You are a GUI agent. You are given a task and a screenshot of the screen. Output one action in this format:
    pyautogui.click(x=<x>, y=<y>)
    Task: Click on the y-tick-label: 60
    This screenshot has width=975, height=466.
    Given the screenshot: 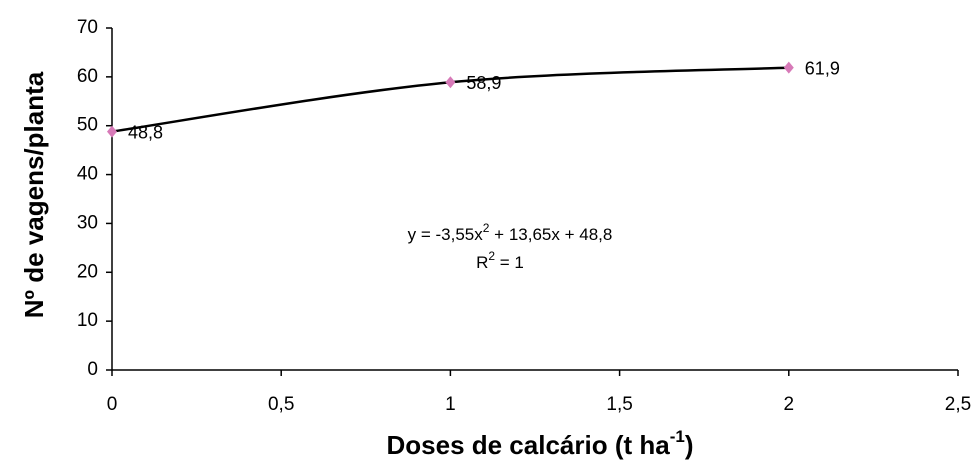 What is the action you would take?
    pyautogui.click(x=87, y=76)
    